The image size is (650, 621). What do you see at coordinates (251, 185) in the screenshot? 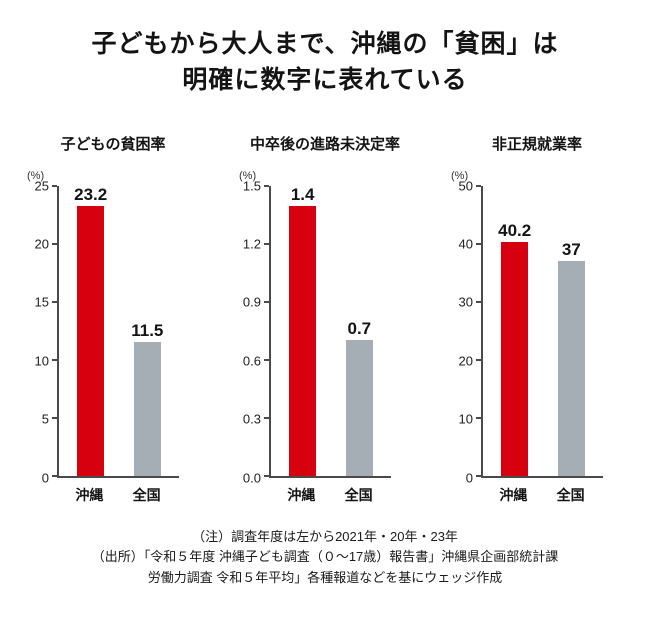
I see `y-tick-label: 1.5` at bounding box center [251, 185].